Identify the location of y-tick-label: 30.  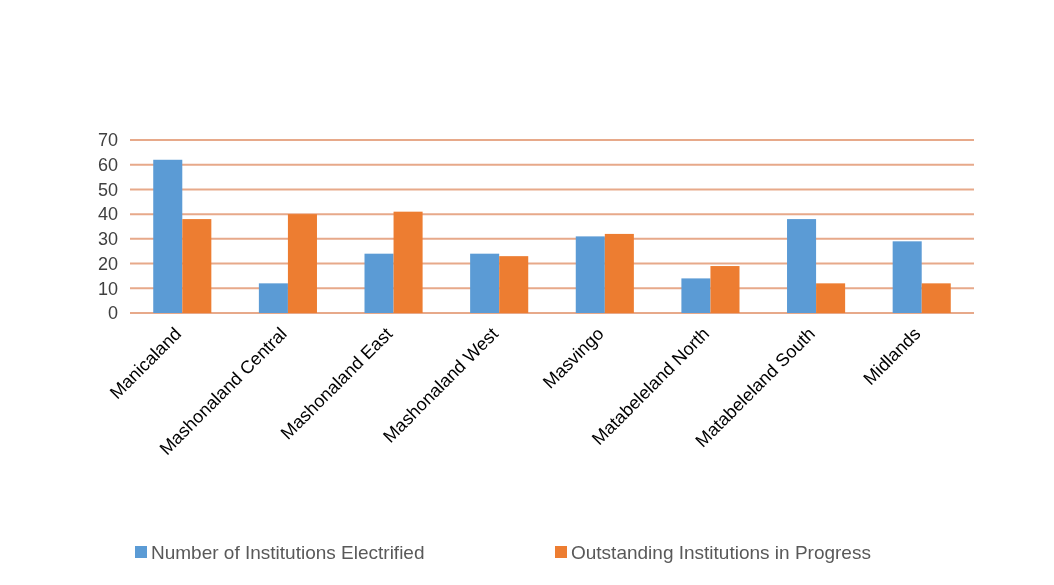
(107, 239).